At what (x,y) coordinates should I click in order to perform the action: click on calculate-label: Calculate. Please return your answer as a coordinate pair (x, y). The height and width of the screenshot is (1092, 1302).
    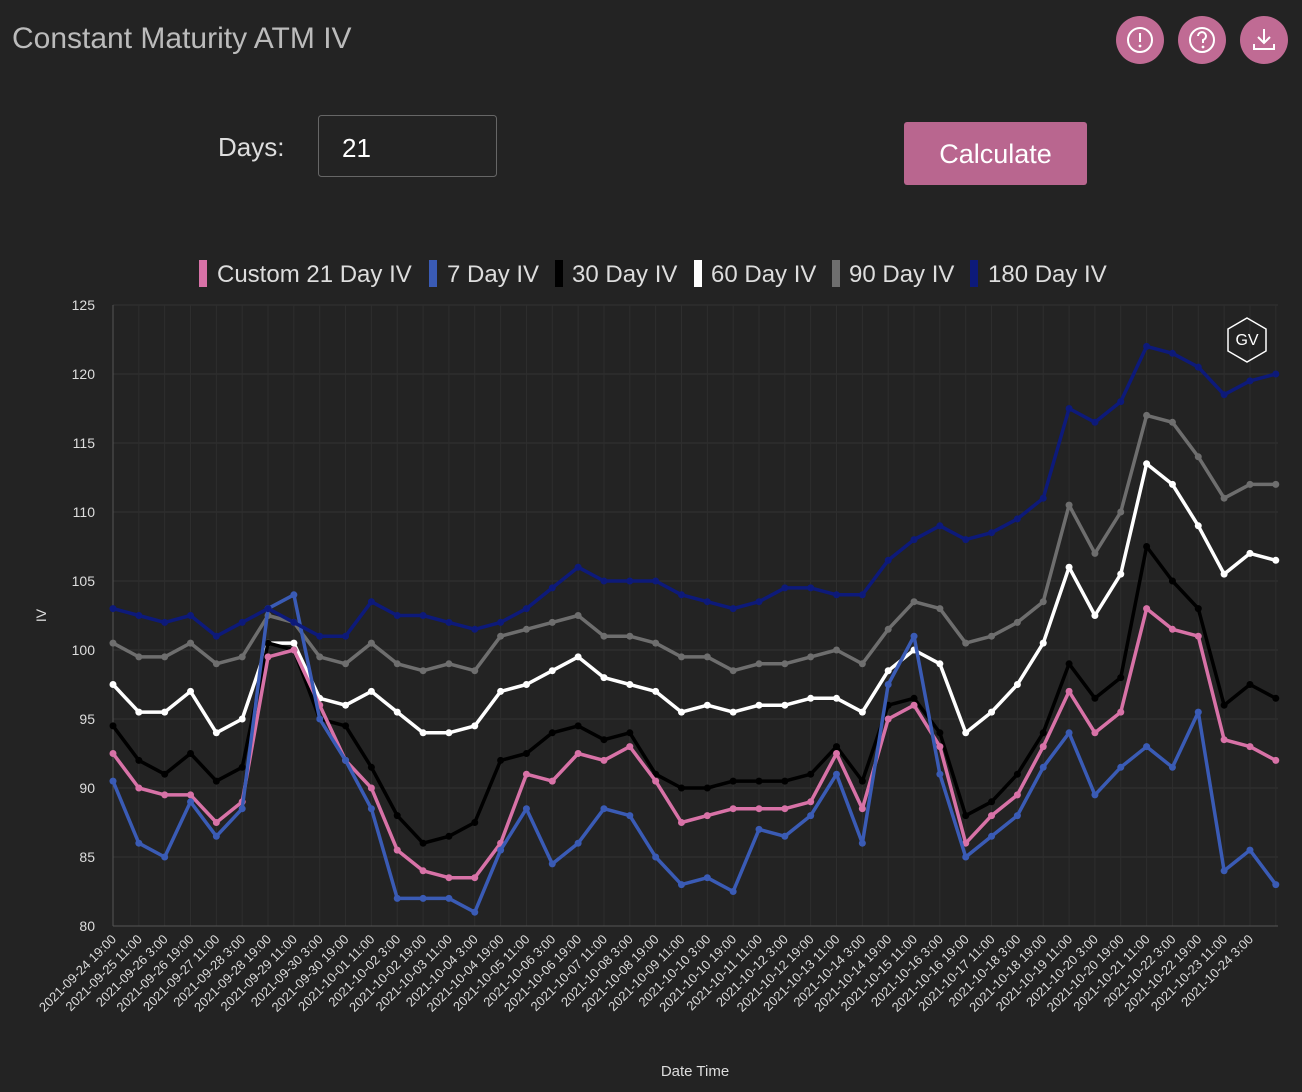
    Looking at the image, I should click on (995, 154).